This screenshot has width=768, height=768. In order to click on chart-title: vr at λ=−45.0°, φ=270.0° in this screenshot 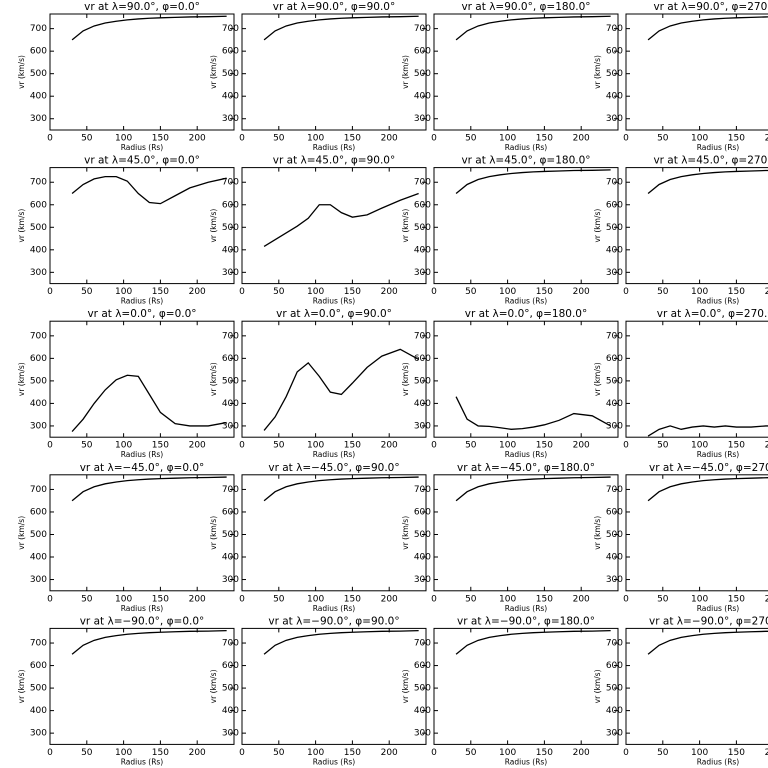, I will do `click(708, 468)`.